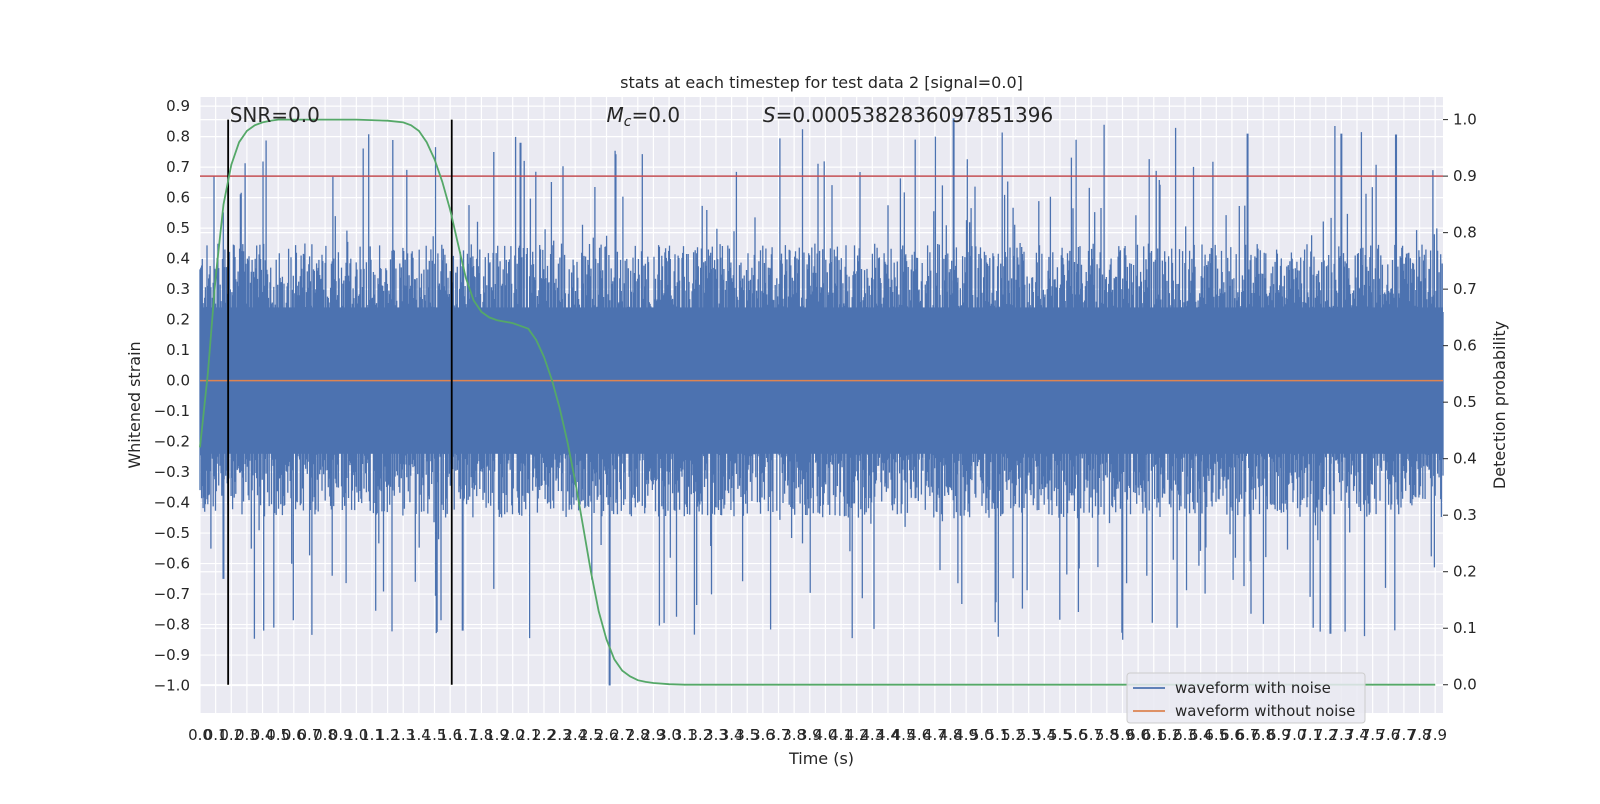 This screenshot has height=804, width=1600. What do you see at coordinates (615, 115) in the screenshot?
I see `chirp-mass-symbol: M` at bounding box center [615, 115].